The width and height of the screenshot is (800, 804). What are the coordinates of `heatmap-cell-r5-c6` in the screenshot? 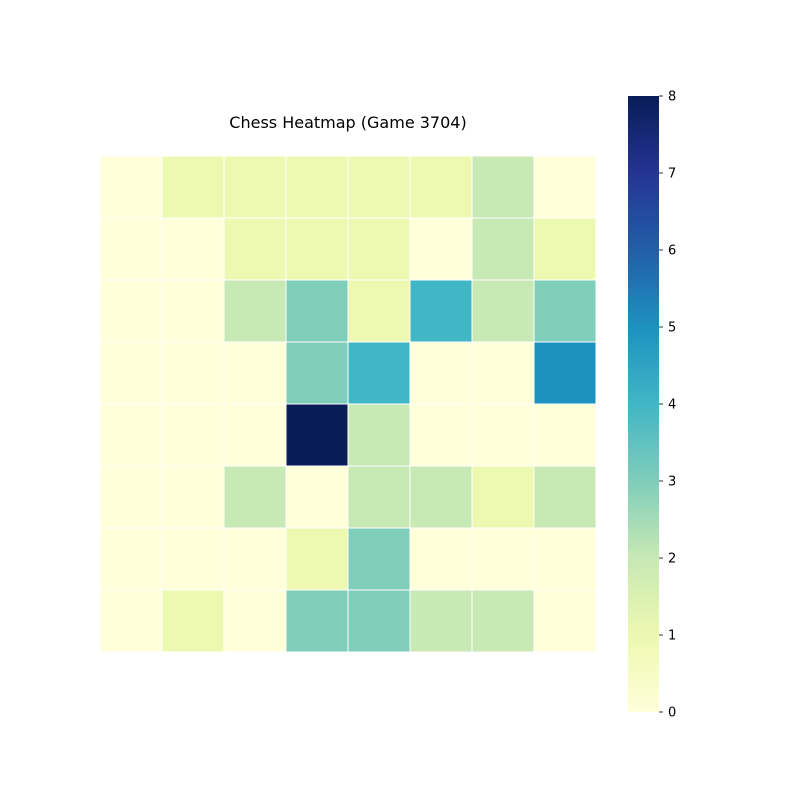 It's located at (503, 497).